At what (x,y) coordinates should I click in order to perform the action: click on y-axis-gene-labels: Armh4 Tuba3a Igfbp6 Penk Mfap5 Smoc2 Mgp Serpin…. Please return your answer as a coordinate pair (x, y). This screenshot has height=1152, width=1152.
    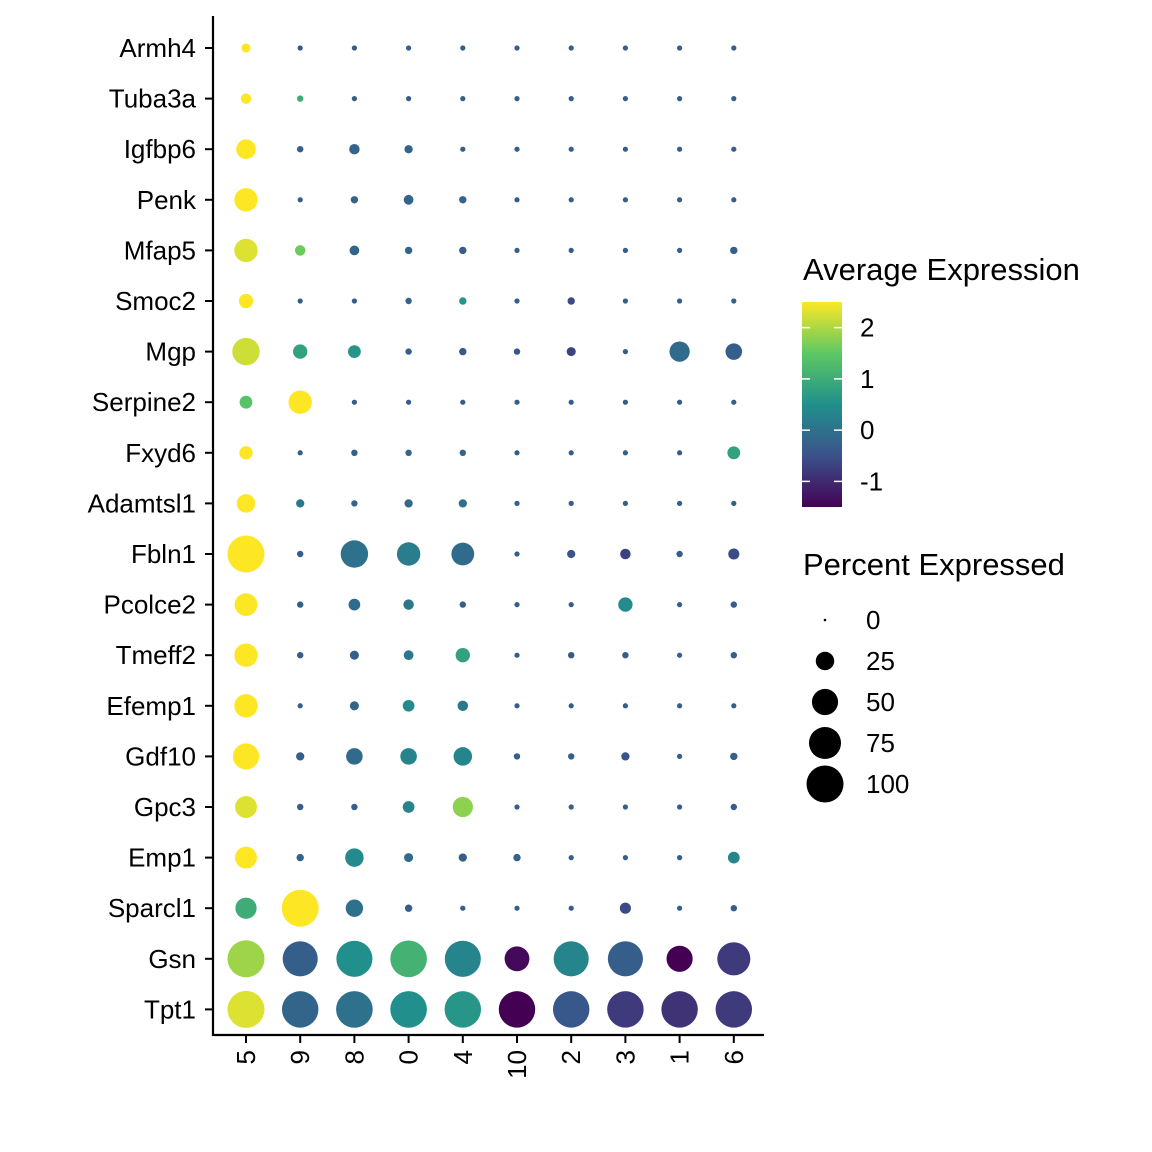
    Looking at the image, I should click on (142, 528).